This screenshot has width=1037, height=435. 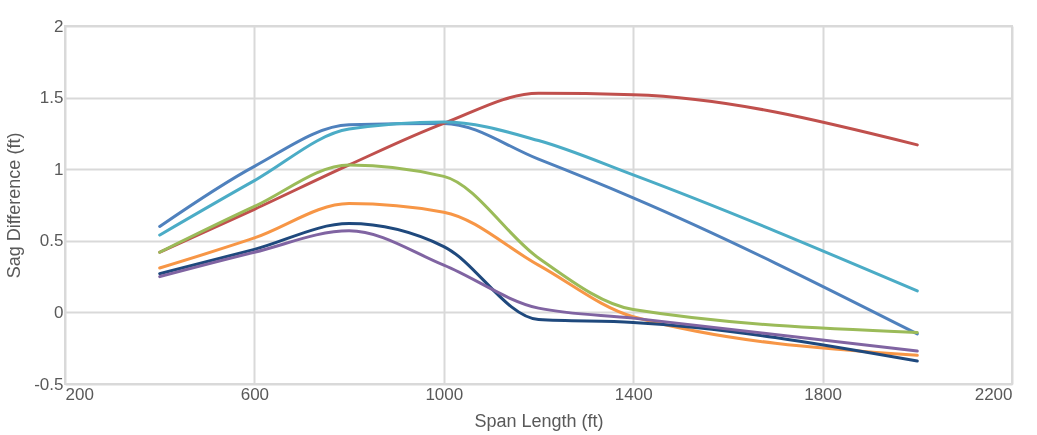 I want to click on y-tick-label: 1.5, so click(x=51, y=98).